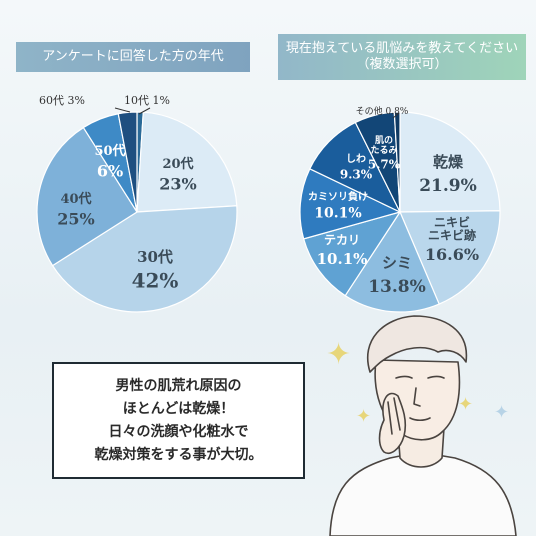 The height and width of the screenshot is (536, 536). What do you see at coordinates (452, 254) in the screenshot?
I see `pie-value-label: 16.6%` at bounding box center [452, 254].